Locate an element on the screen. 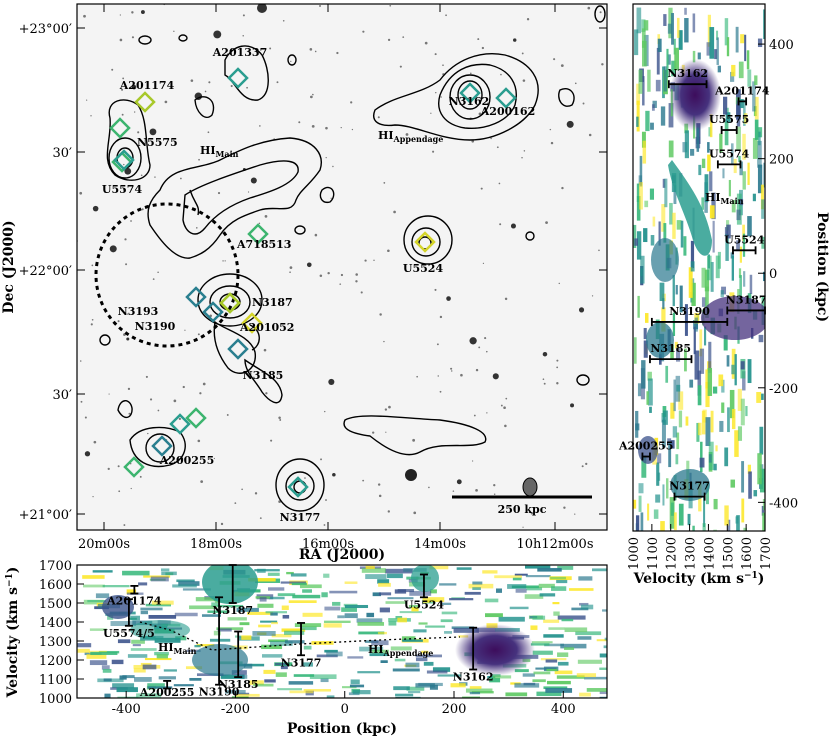 Image resolution: width=831 pixels, height=738 pixels. bottom-label-8: N3162 is located at coordinates (473, 677).